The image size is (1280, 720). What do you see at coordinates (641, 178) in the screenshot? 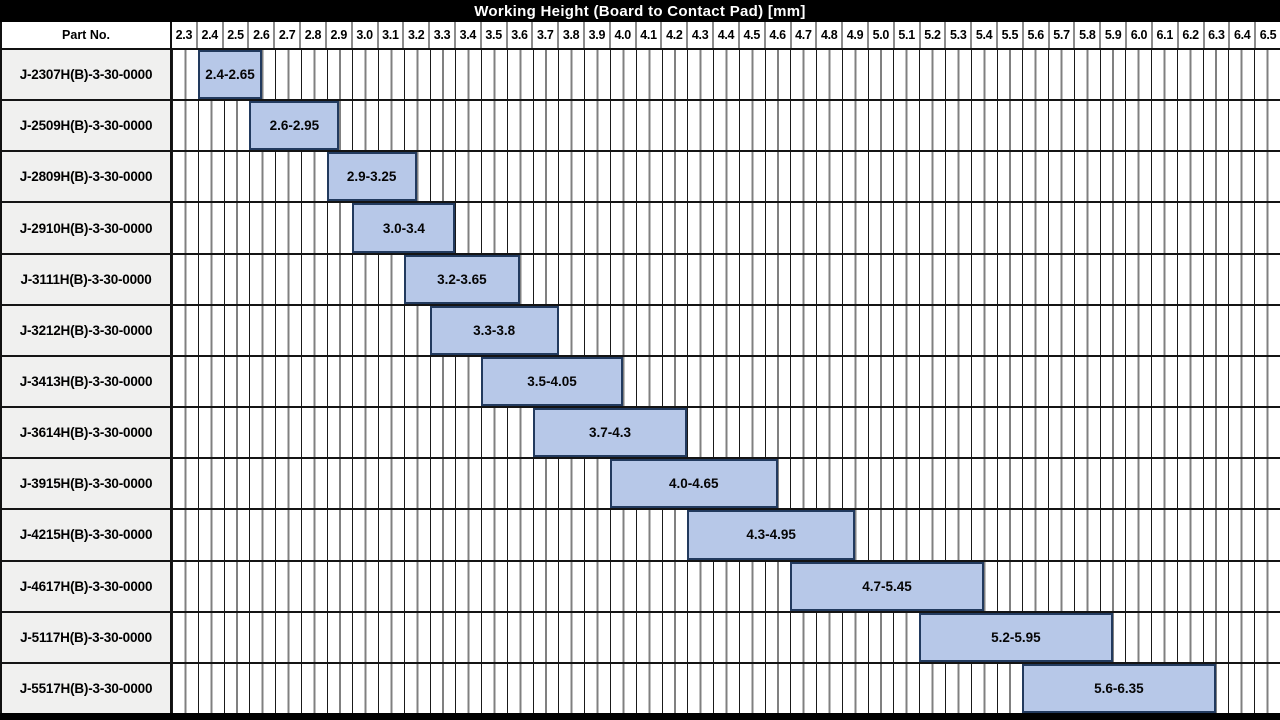
I see `table-row: J-2809H(B)-3-30-0000 2.9-3.25` at bounding box center [641, 178].